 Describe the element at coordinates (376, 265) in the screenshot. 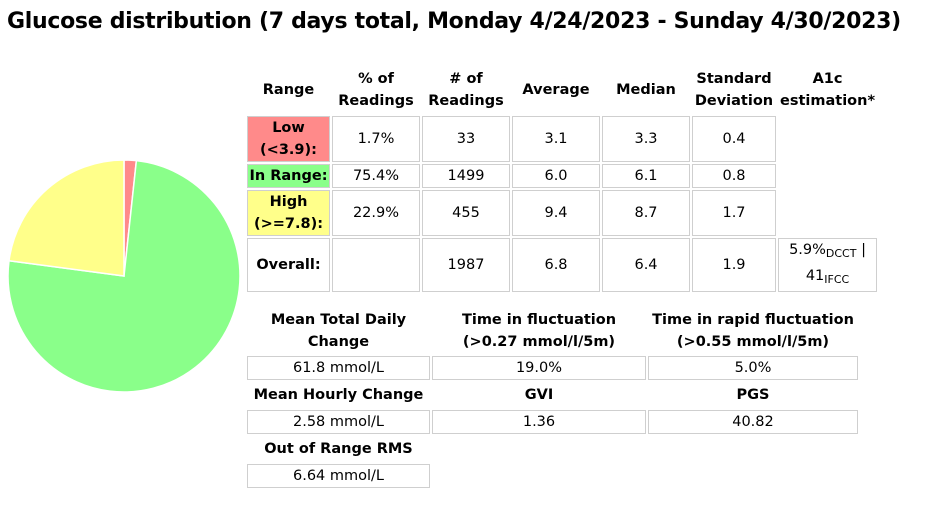

I see `overall-pct` at that location.